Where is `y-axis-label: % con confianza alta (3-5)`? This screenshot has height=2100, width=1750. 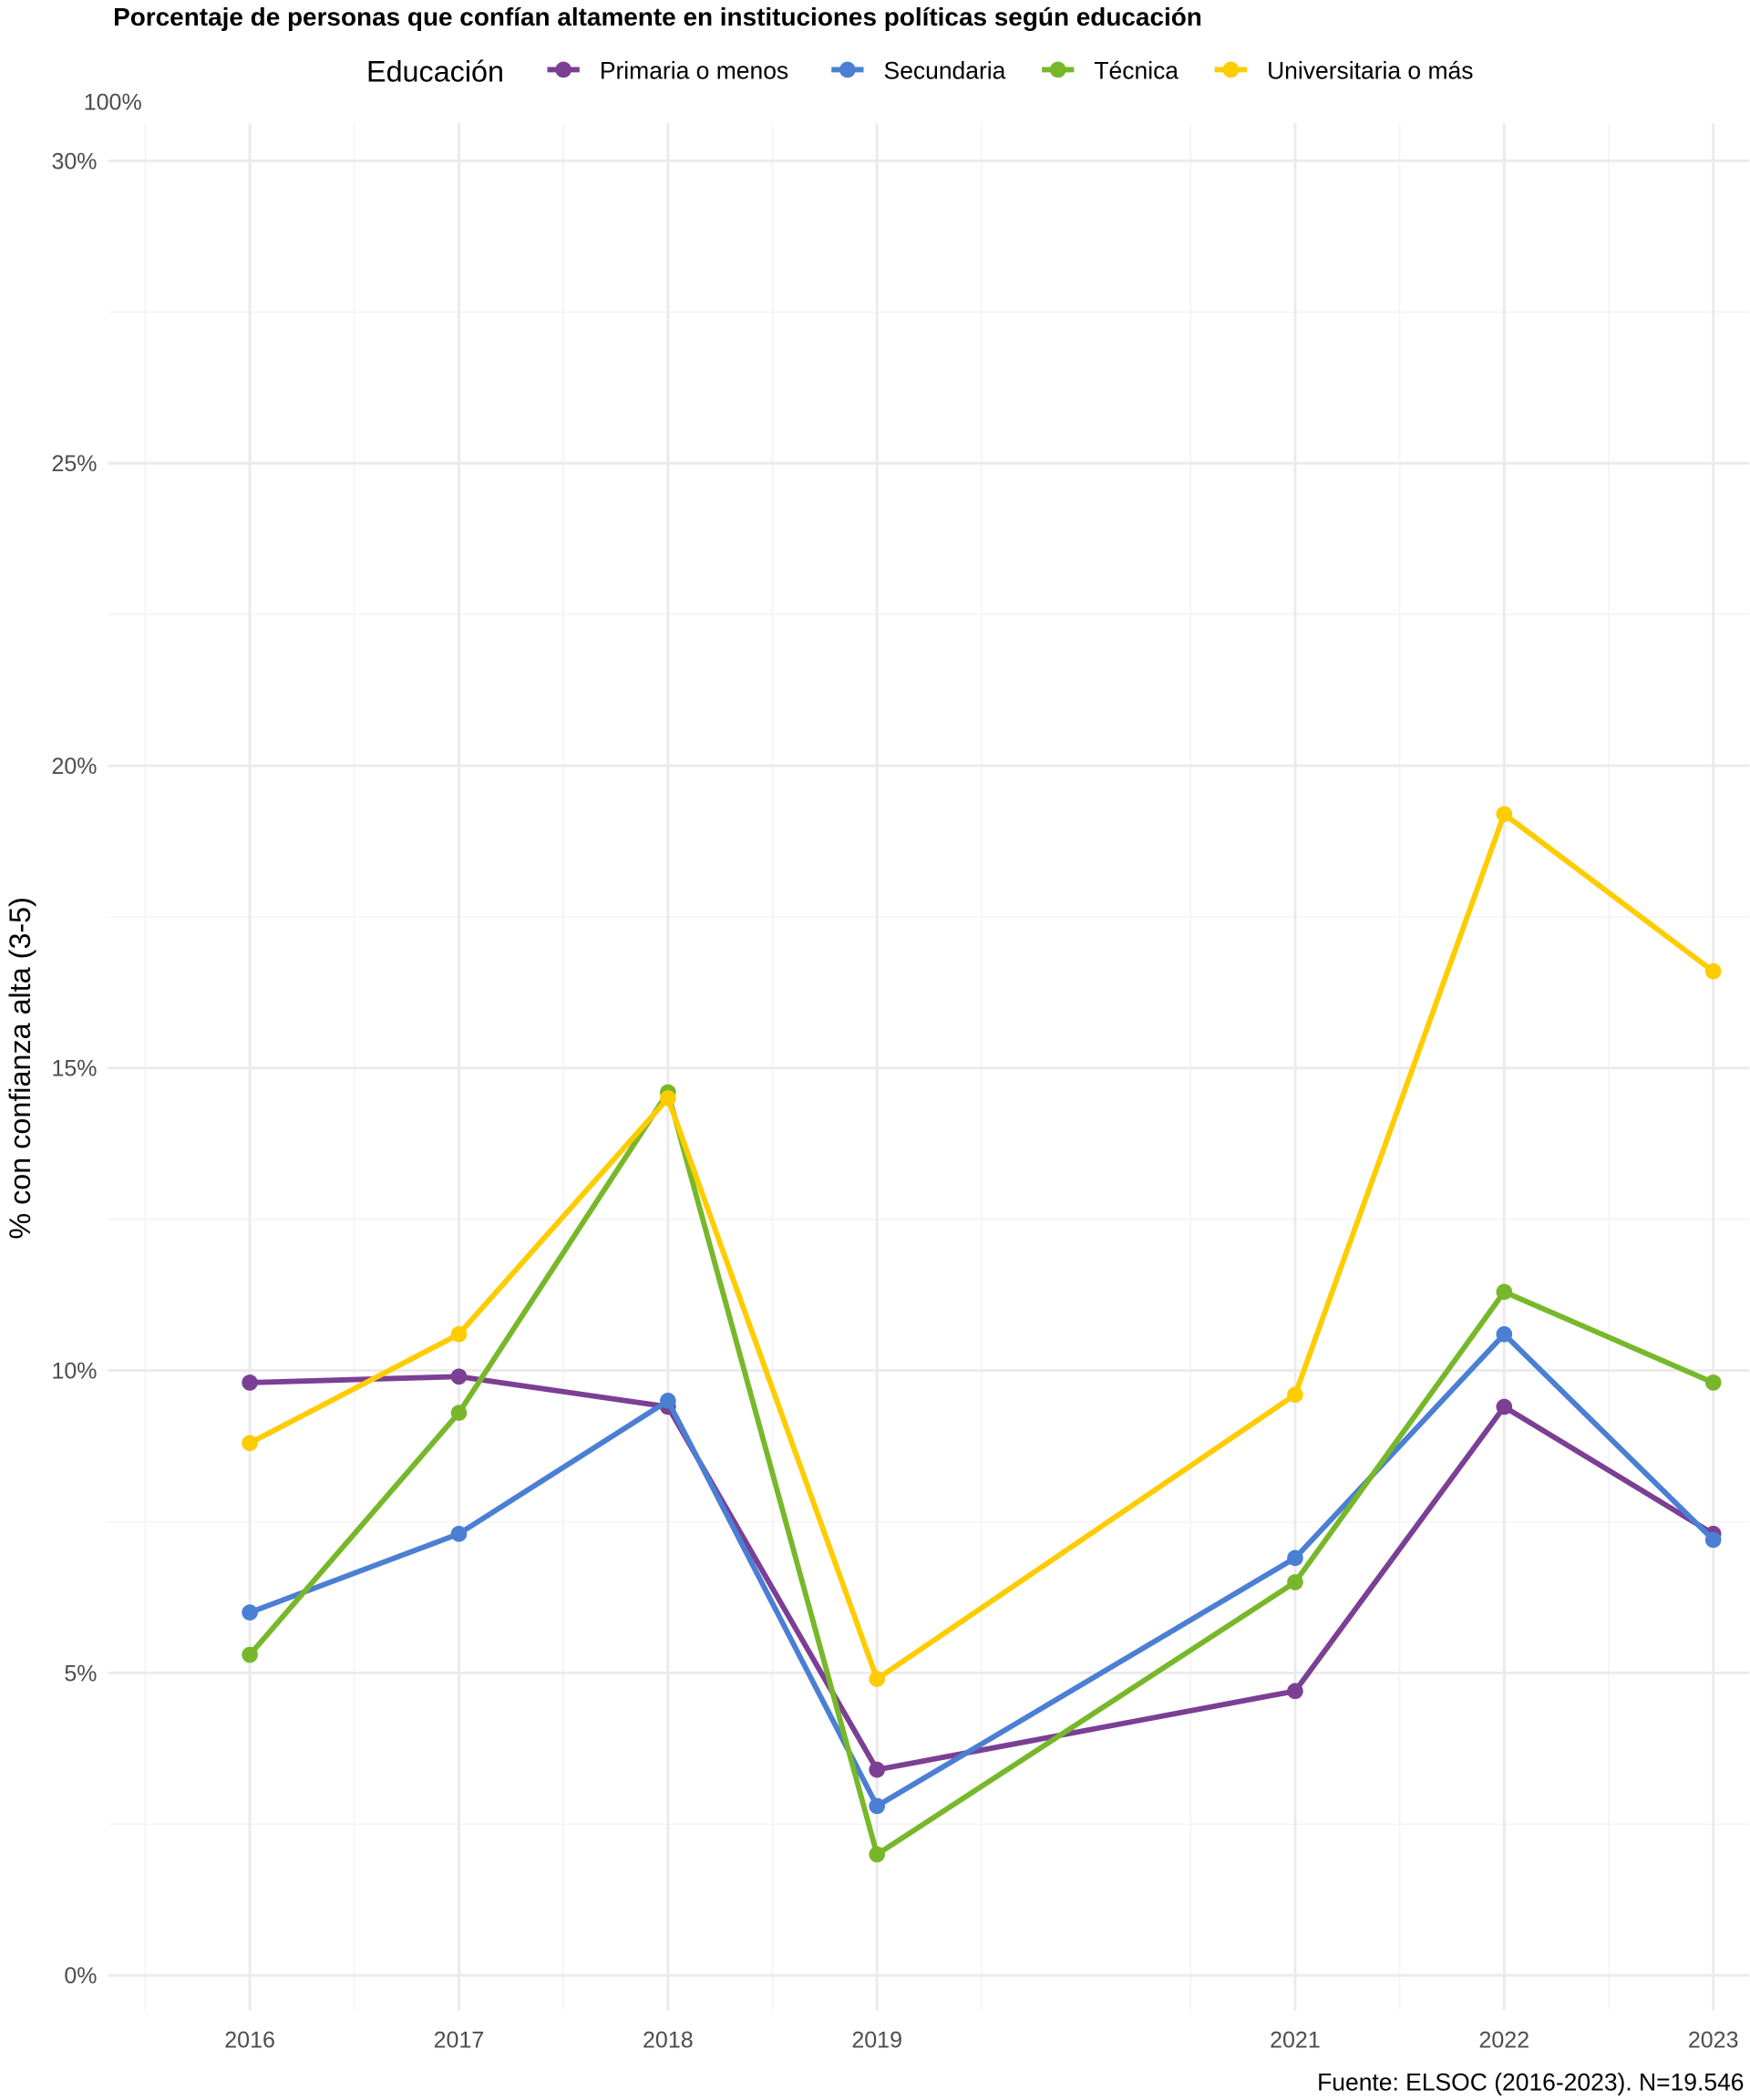 y-axis-label: % con confianza alta (3-5) is located at coordinates (20, 1069).